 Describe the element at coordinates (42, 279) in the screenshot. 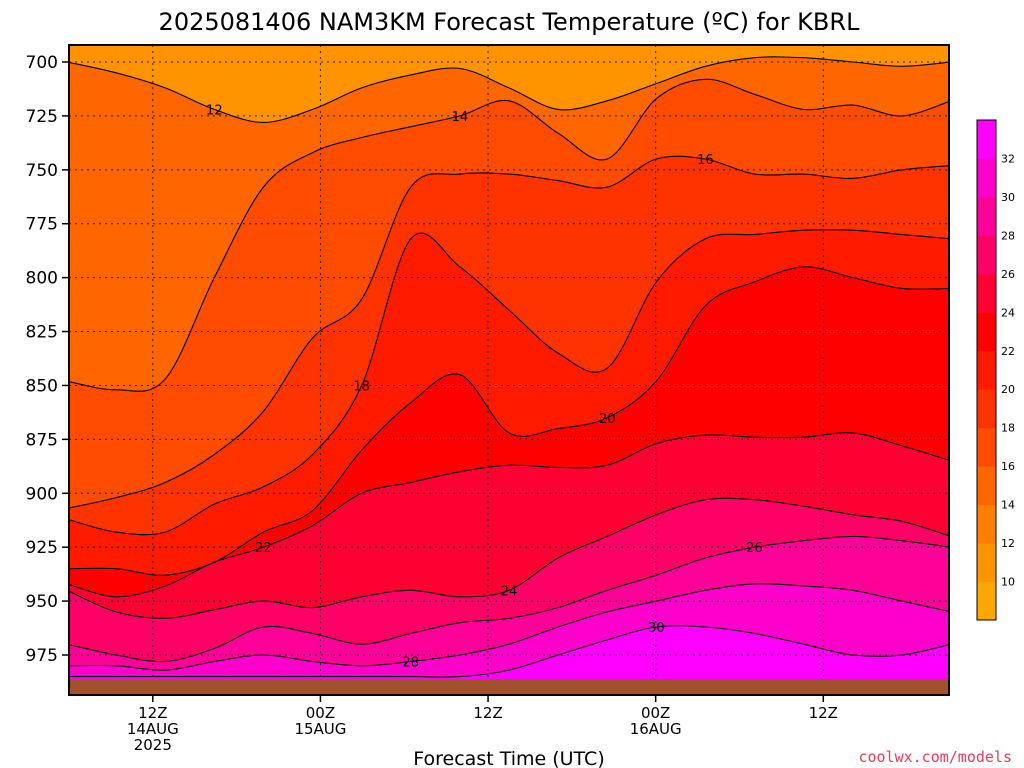

I see `y-tick-label: 800` at that location.